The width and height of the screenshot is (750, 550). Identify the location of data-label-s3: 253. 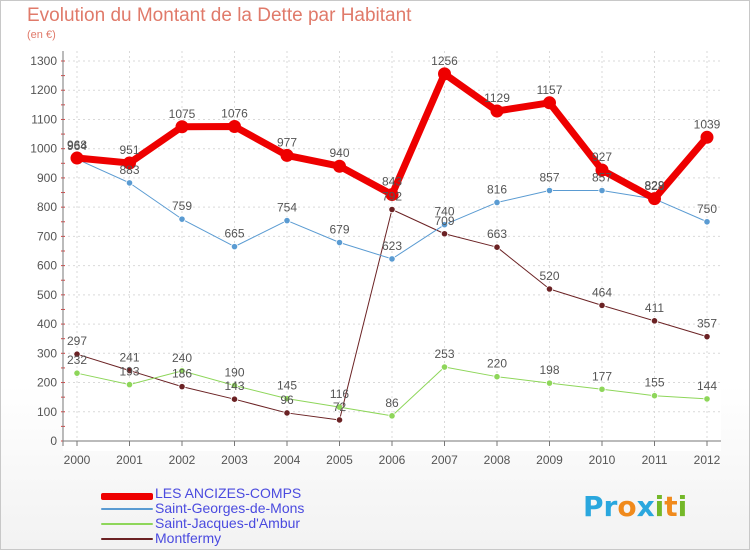
(444, 354).